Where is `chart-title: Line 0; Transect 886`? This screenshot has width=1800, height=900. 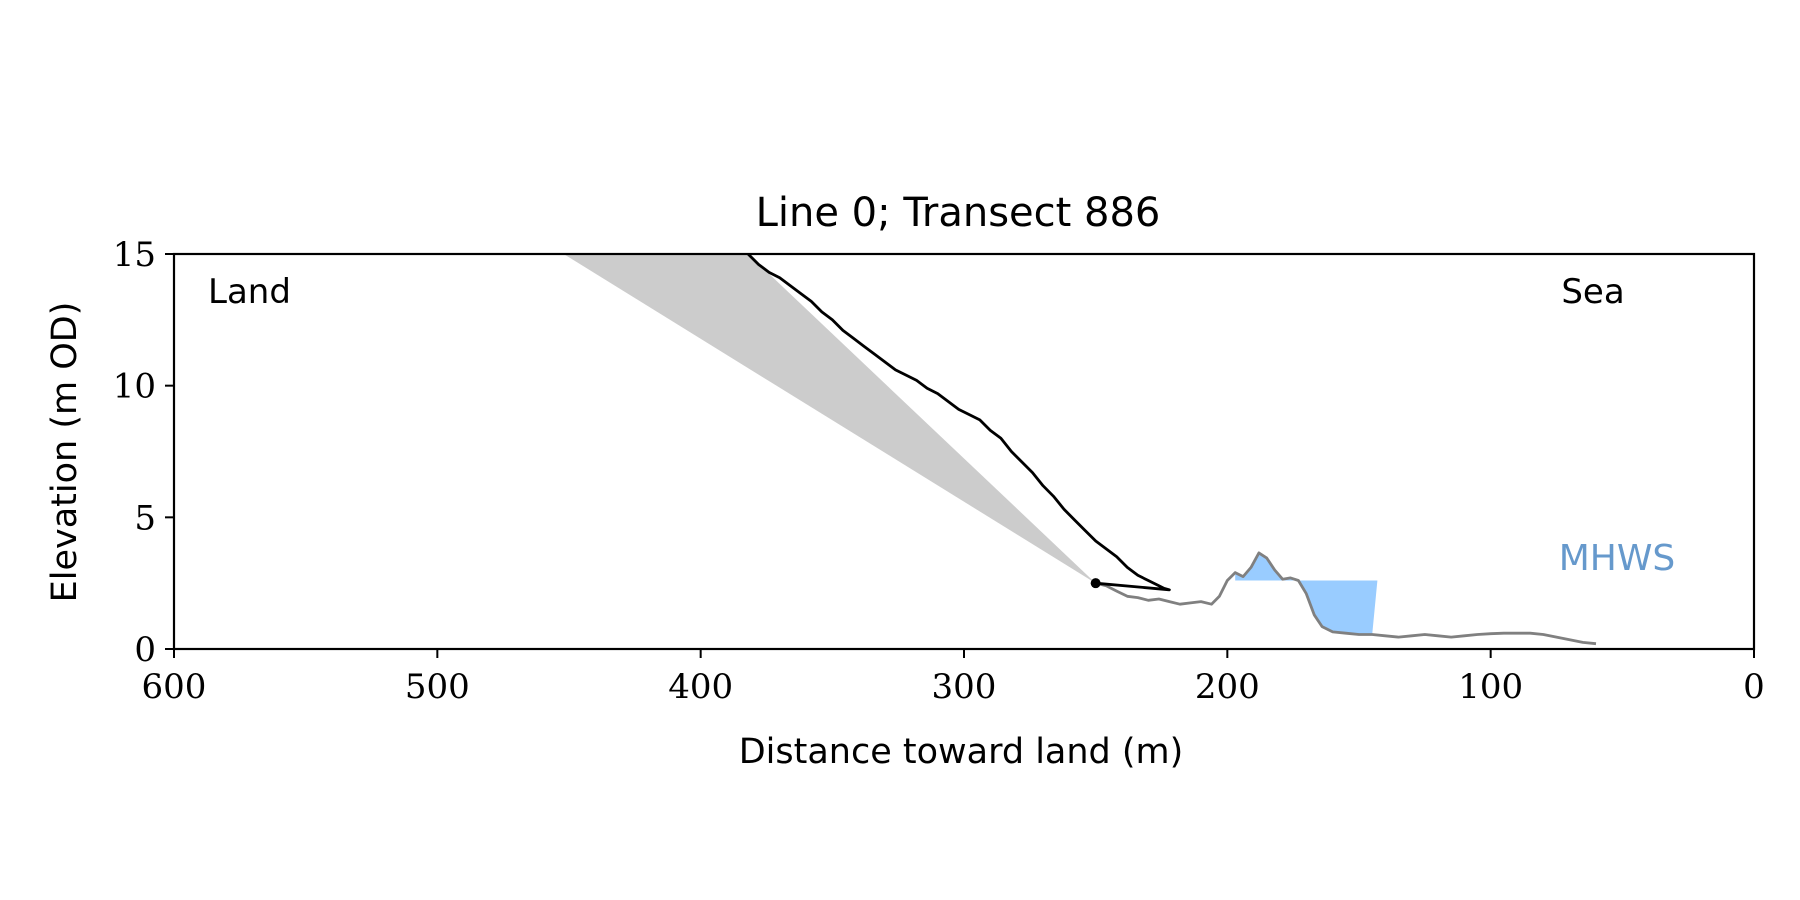
chart-title: Line 0; Transect 886 is located at coordinates (958, 213).